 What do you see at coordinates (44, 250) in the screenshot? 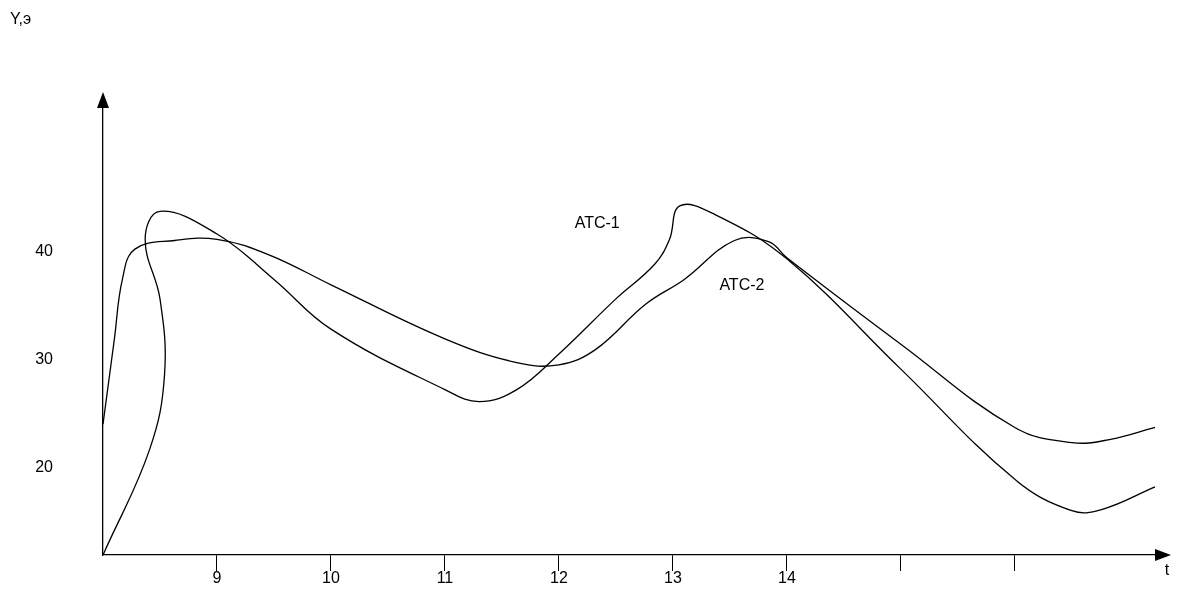
I see `y-tick-label: 40` at bounding box center [44, 250].